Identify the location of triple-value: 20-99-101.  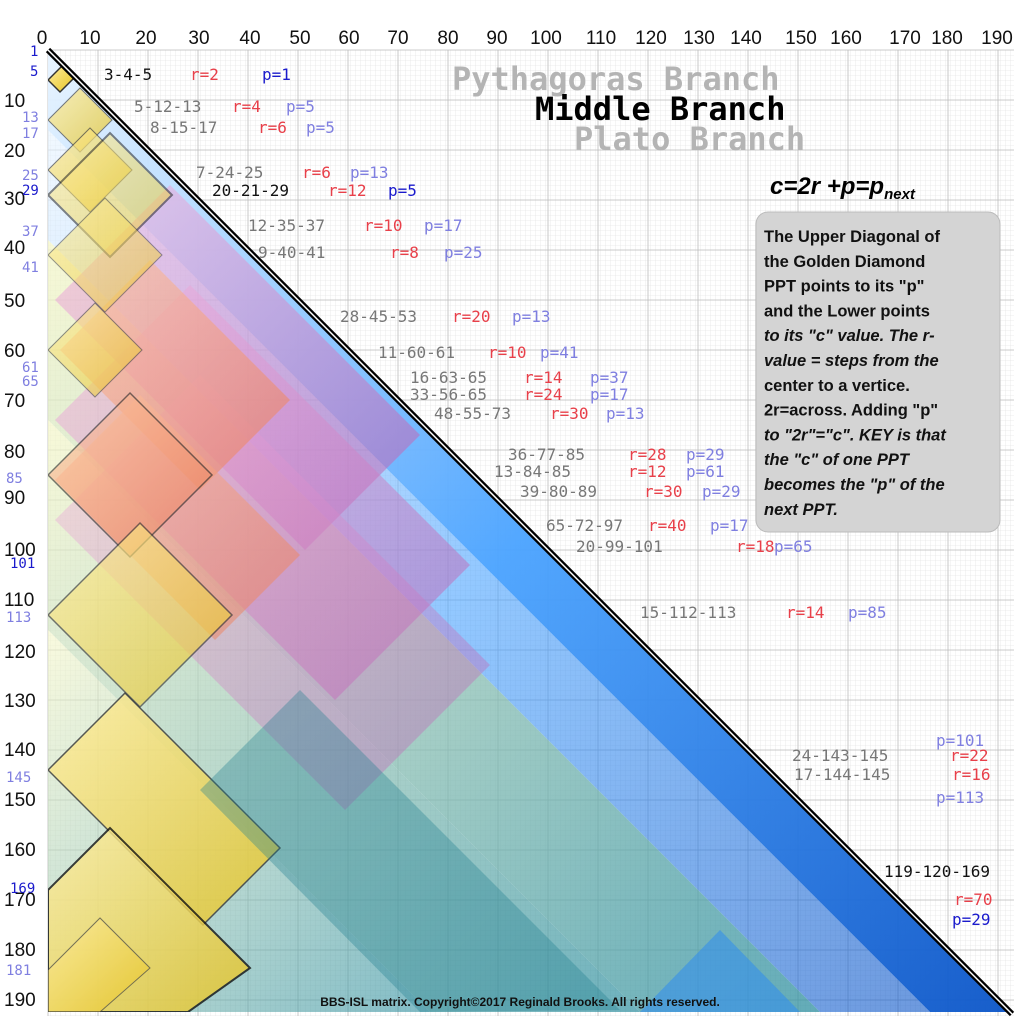
(619, 546).